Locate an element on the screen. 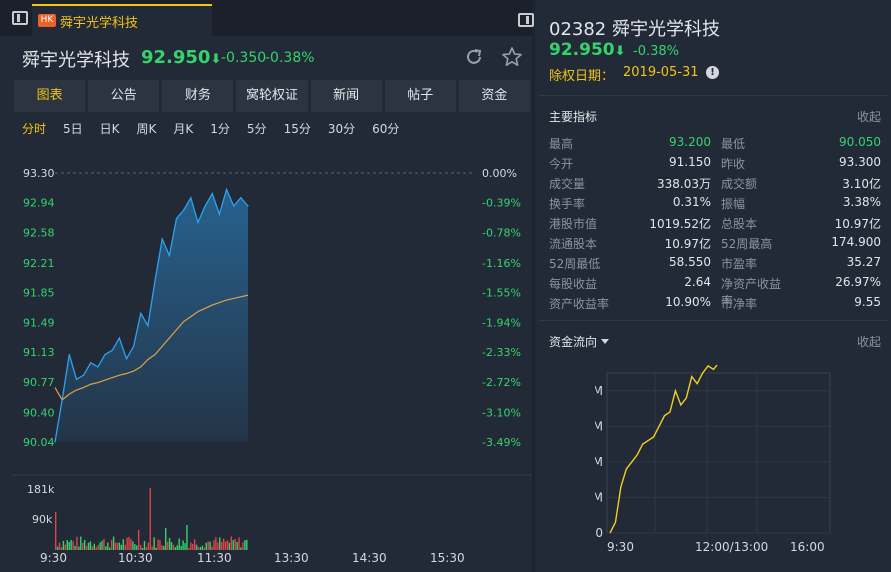  favorite-star-icon is located at coordinates (512, 57).